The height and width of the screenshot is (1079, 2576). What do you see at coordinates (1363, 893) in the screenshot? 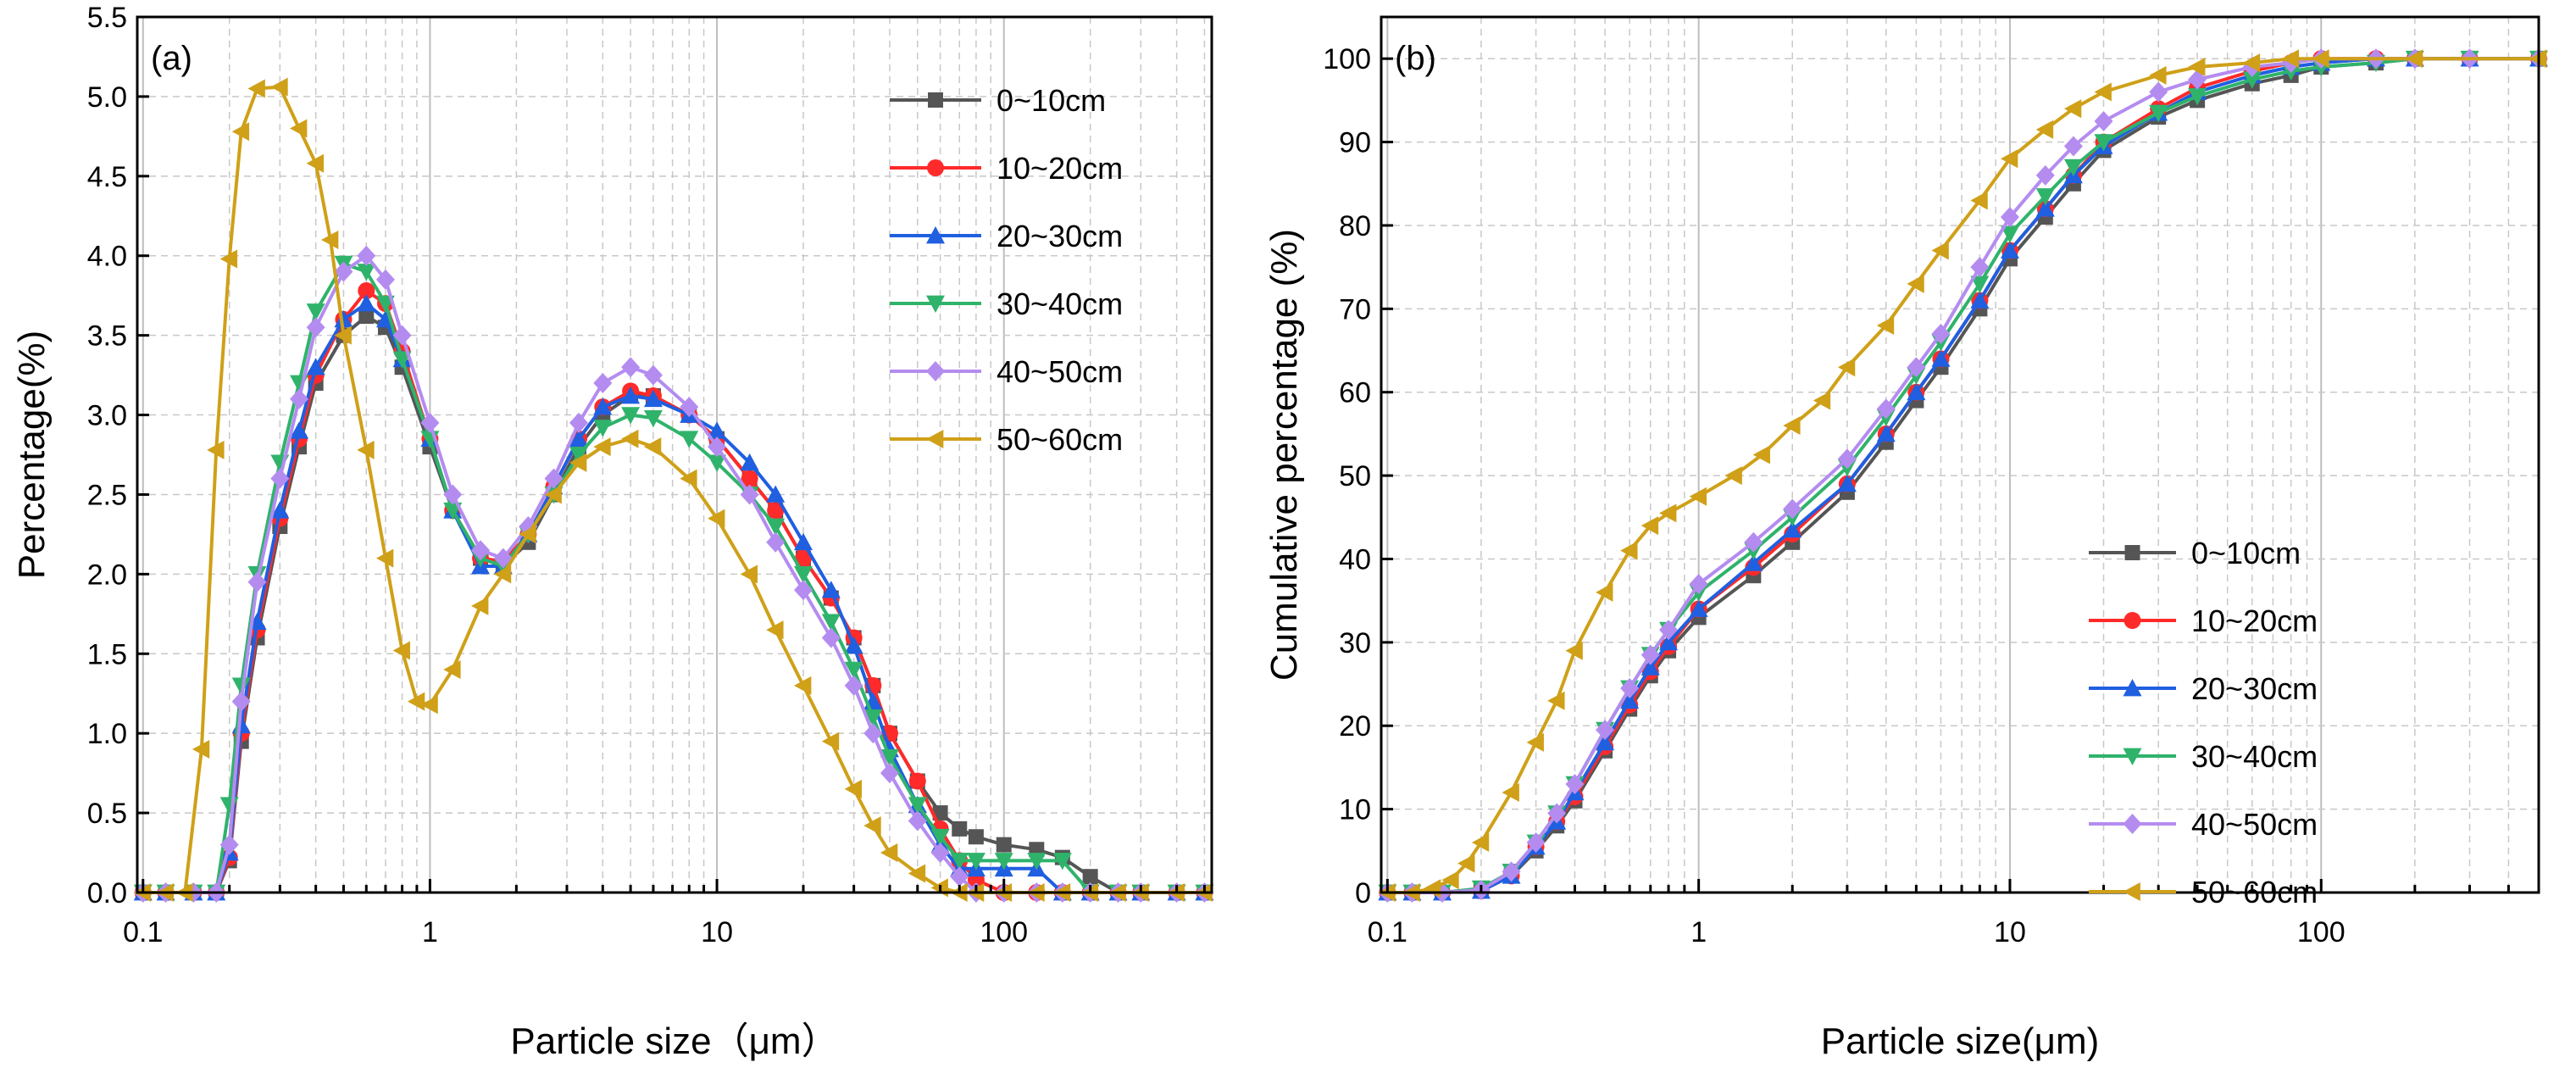
I see `y-tick-label-b: 0` at bounding box center [1363, 893].